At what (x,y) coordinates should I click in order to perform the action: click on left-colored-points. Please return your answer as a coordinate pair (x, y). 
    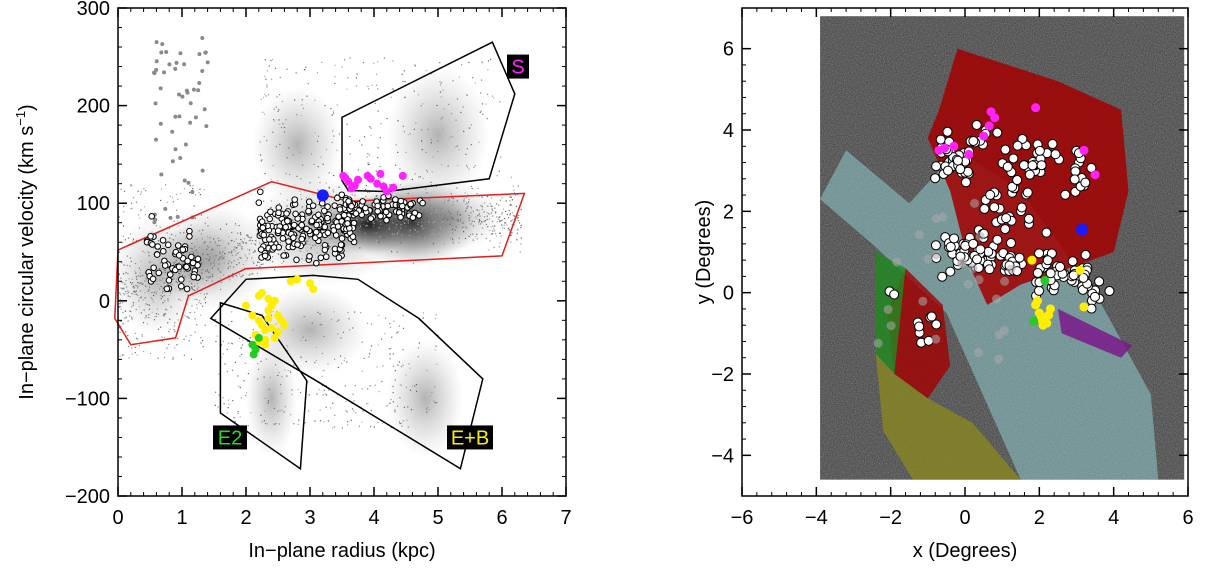
    Looking at the image, I should click on (324, 264).